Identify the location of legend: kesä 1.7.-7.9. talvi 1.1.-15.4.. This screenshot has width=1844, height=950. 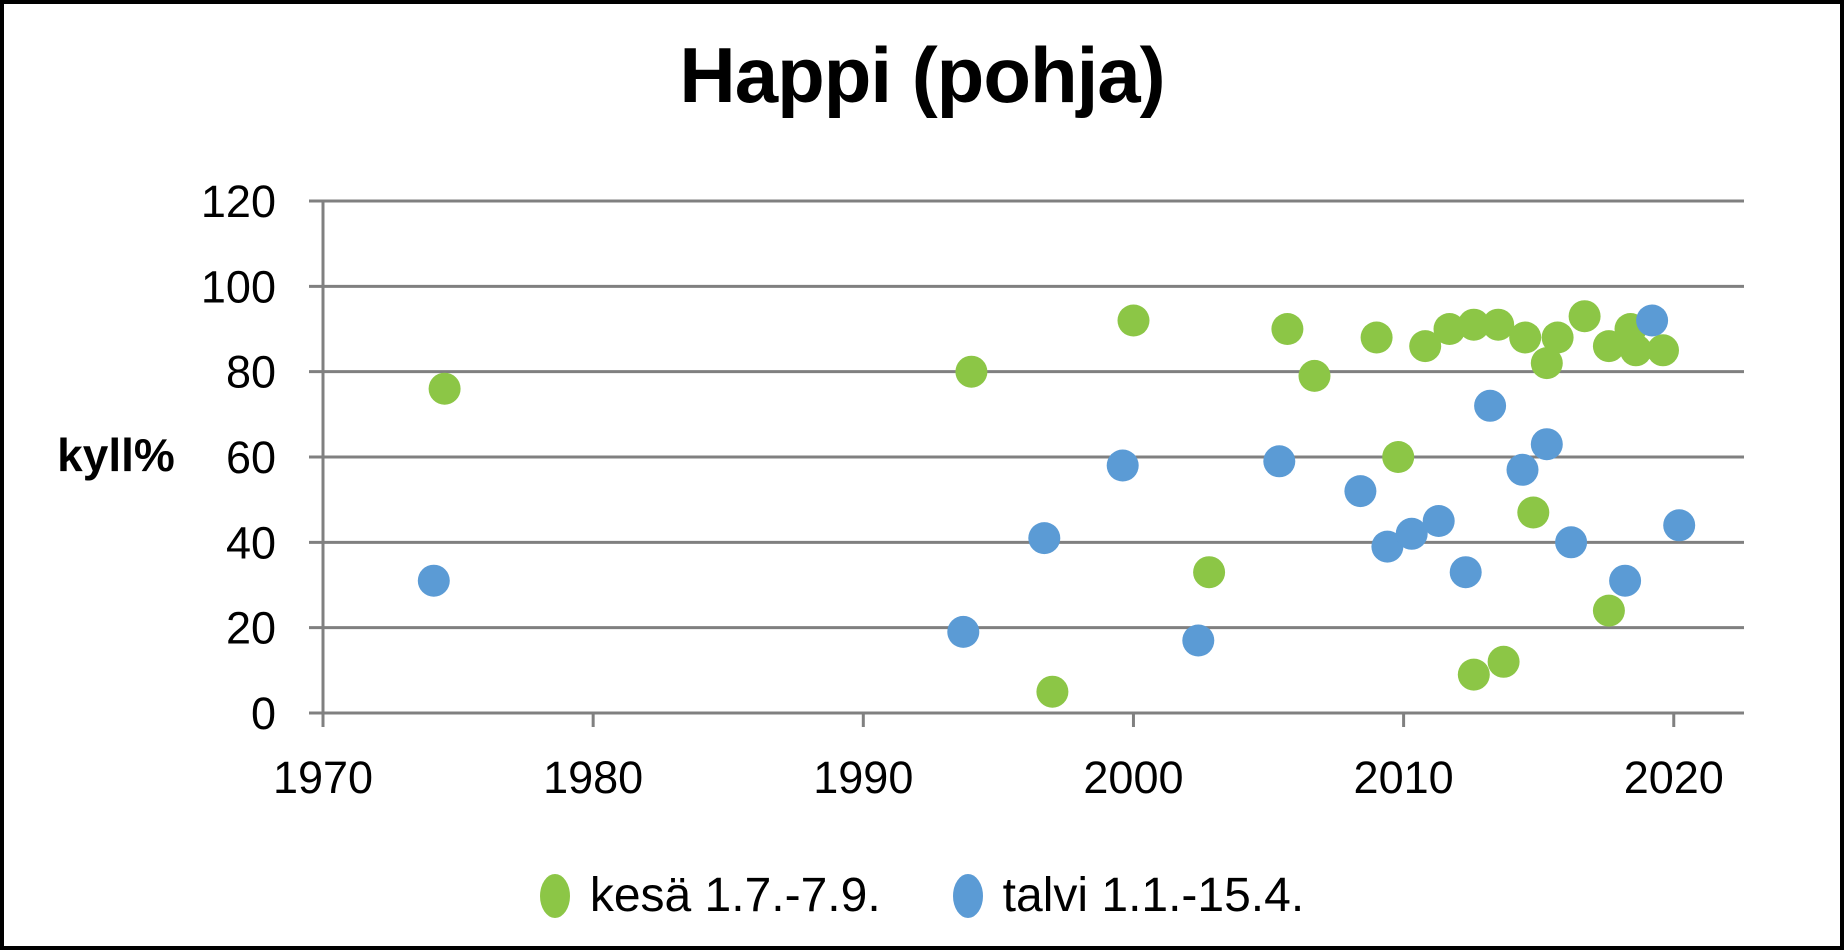
(922, 895).